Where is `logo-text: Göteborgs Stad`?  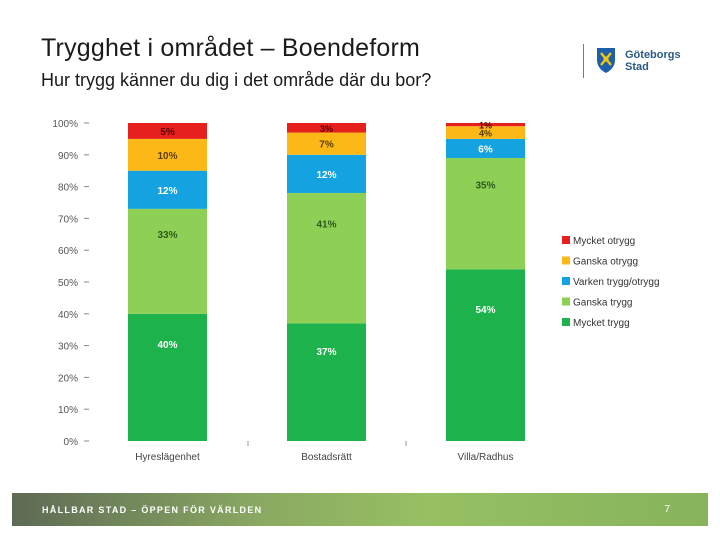 logo-text: Göteborgs Stad is located at coordinates (653, 61).